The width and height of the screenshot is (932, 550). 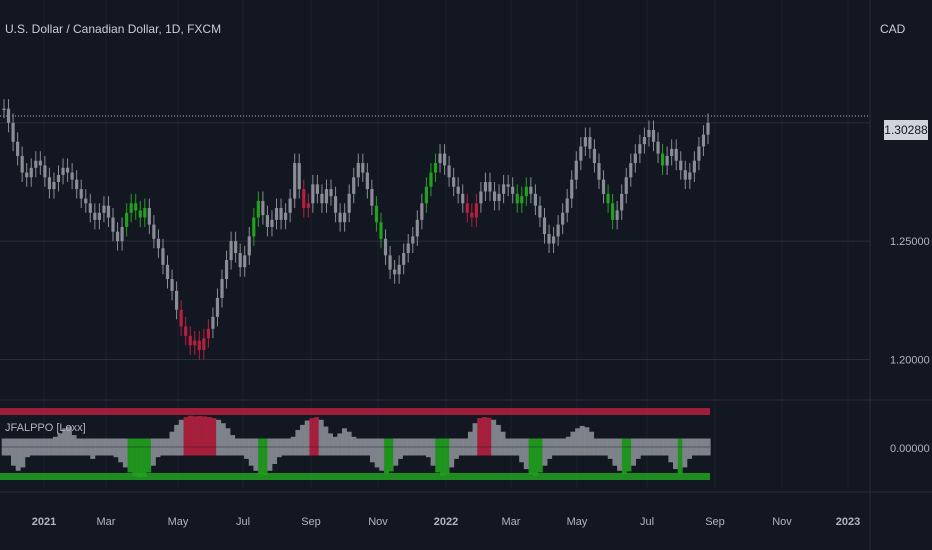 I want to click on x-tick-label: Sep, so click(x=311, y=522).